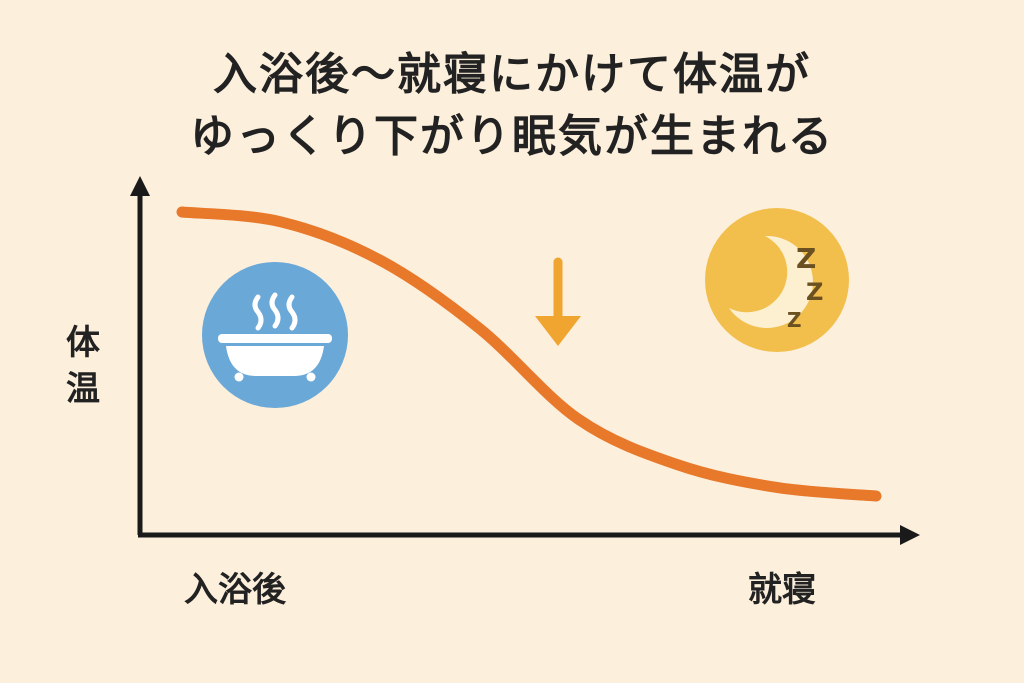 This screenshot has width=1024, height=683. What do you see at coordinates (275, 335) in the screenshot?
I see `bath-icon` at bounding box center [275, 335].